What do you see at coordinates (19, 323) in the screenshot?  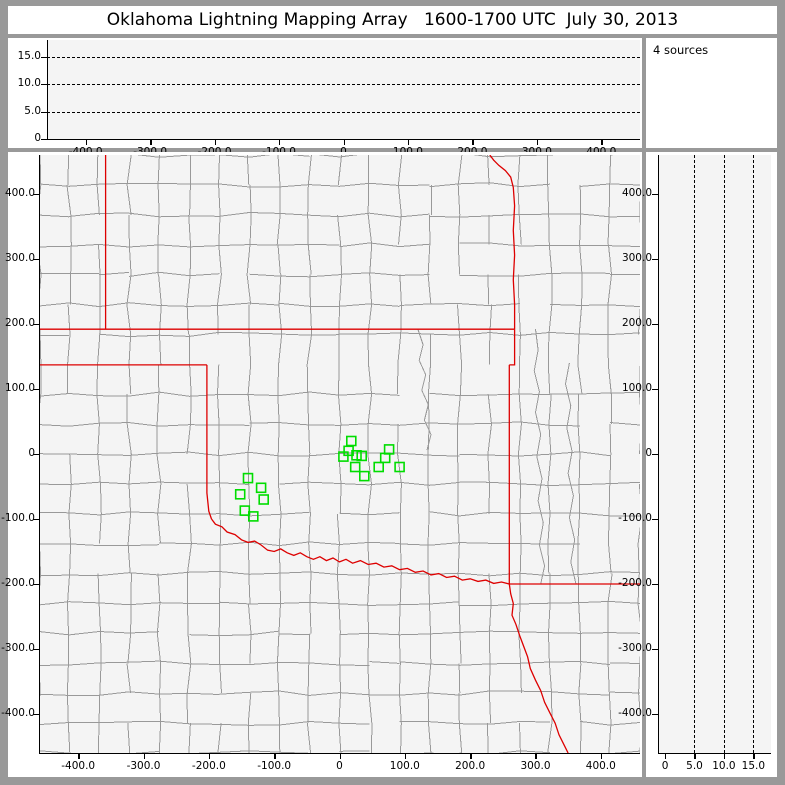 I see `y-tick-label: 200.0` at bounding box center [19, 323].